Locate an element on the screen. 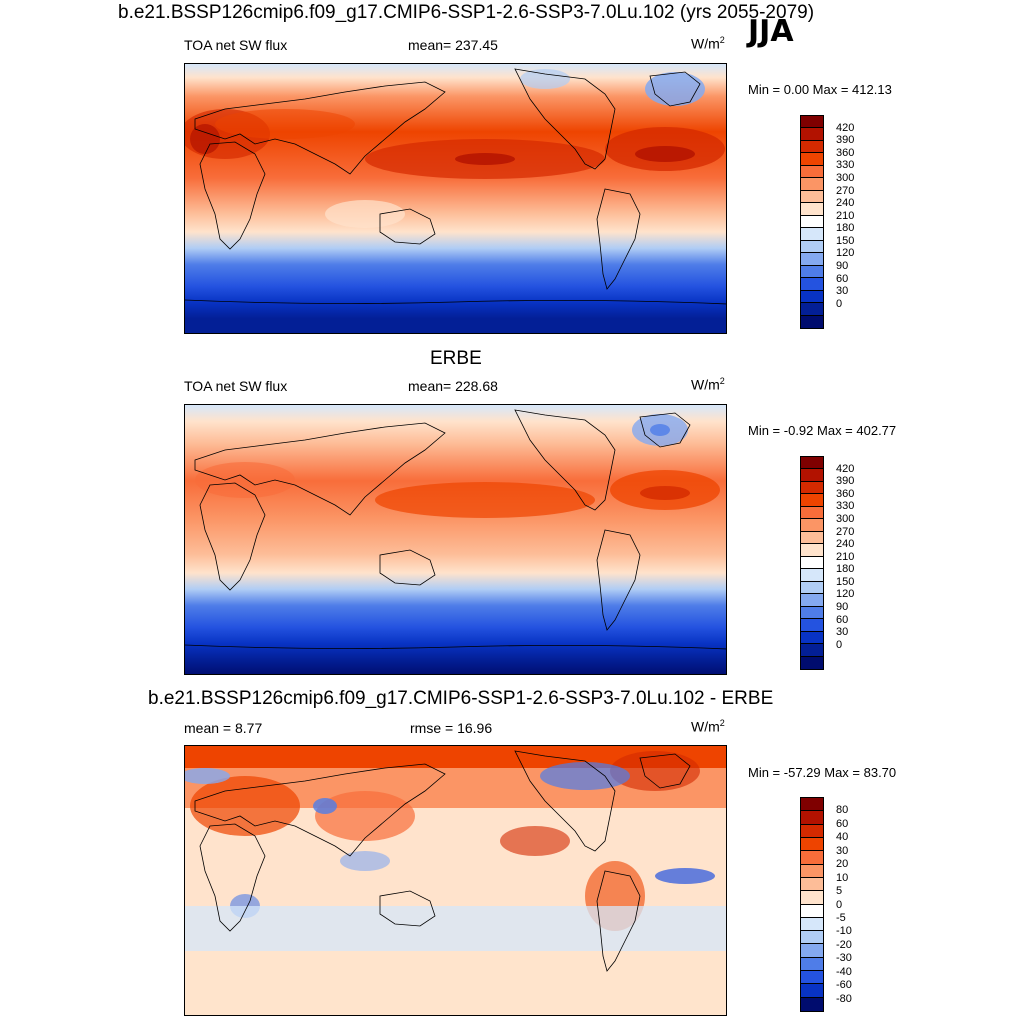 This screenshot has height=1024, width=1024. colorbar-tick-label: -20 is located at coordinates (844, 944).